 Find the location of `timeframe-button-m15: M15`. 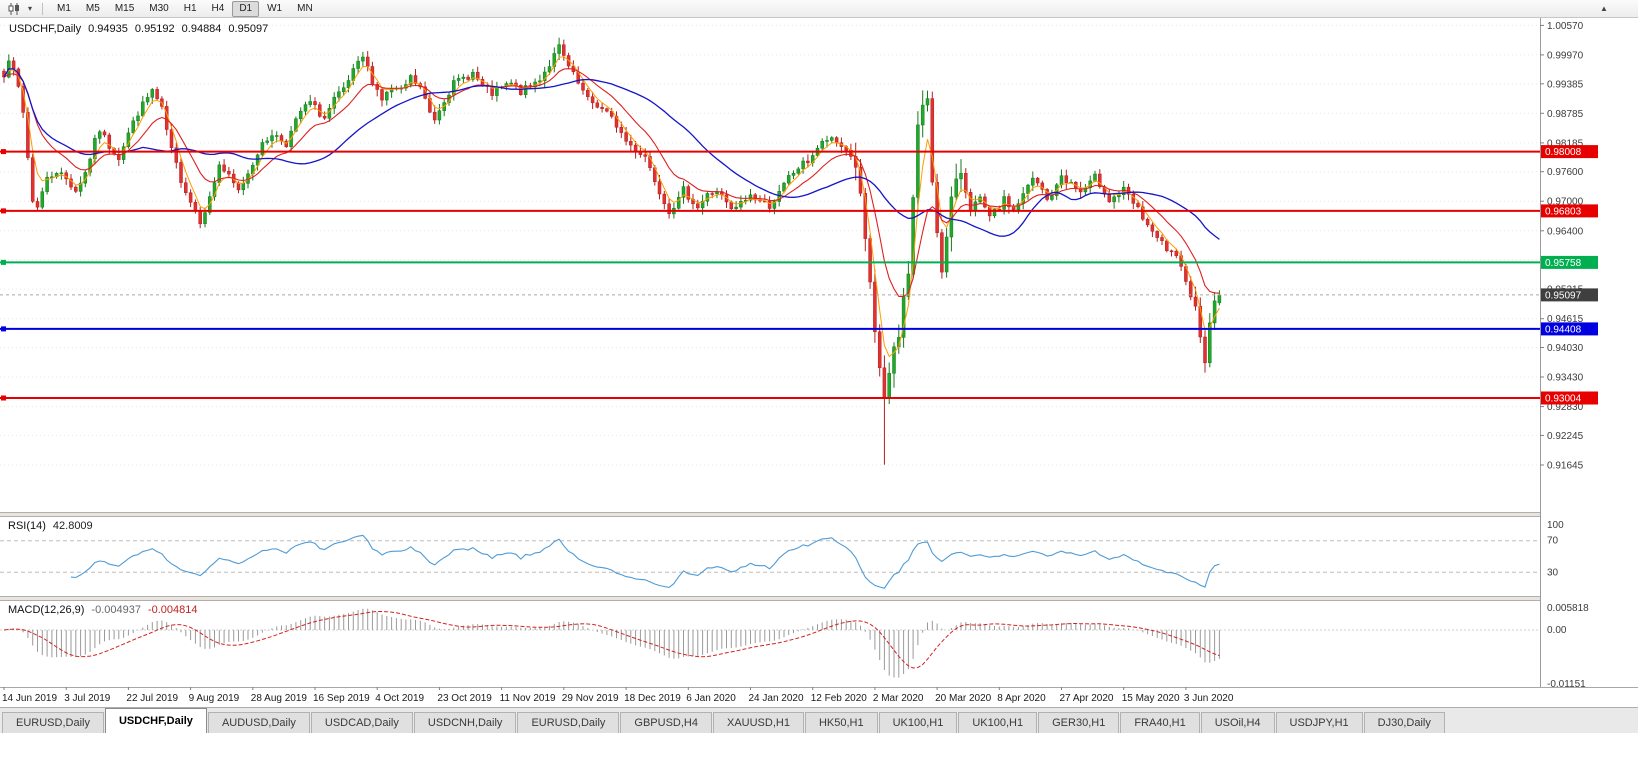

timeframe-button-m15: M15 is located at coordinates (124, 8).